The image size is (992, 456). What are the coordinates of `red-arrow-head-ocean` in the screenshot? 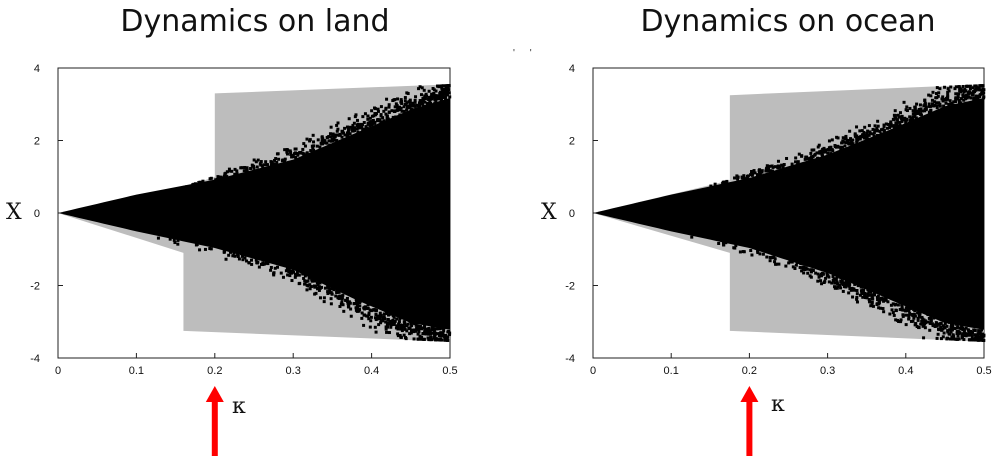 It's located at (749, 394).